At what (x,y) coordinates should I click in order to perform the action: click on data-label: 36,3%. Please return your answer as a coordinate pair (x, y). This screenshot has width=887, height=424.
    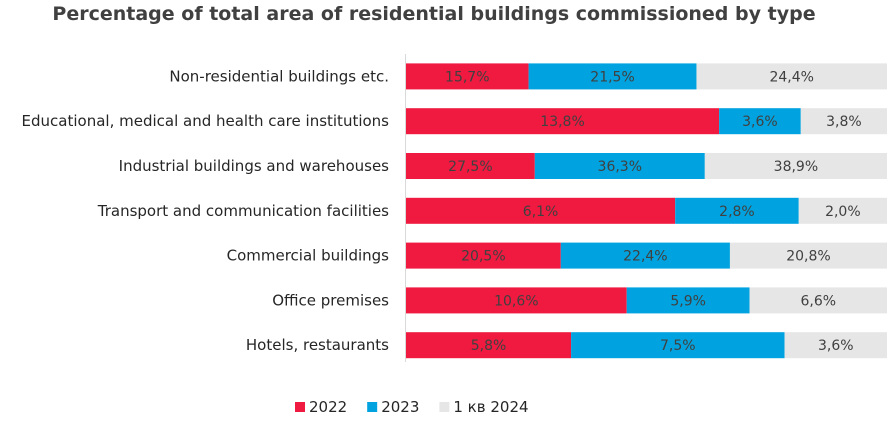
    Looking at the image, I should click on (620, 167).